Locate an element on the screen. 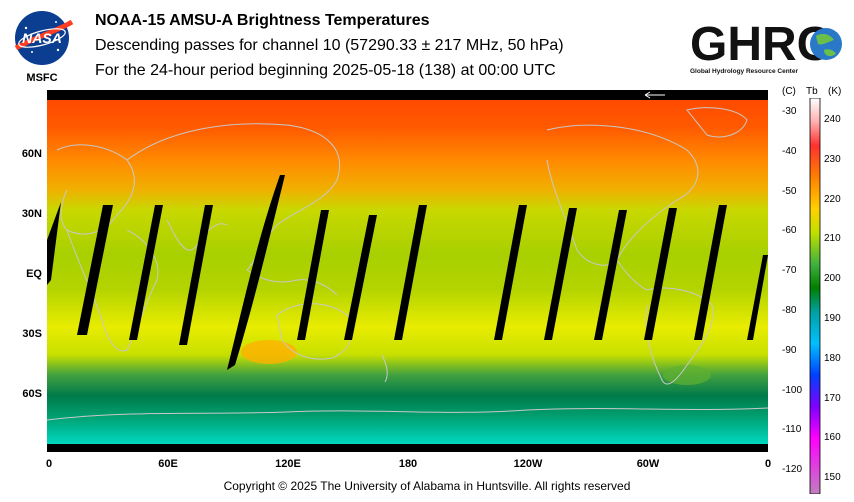 The width and height of the screenshot is (854, 502). nasa-meatball-icon: NASA MSFC is located at coordinates (44, 47).